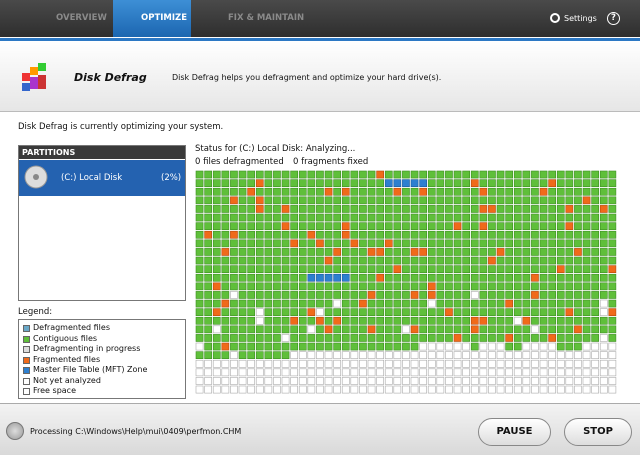 This screenshot has width=640, height=455. I want to click on help: ?, so click(613, 18).